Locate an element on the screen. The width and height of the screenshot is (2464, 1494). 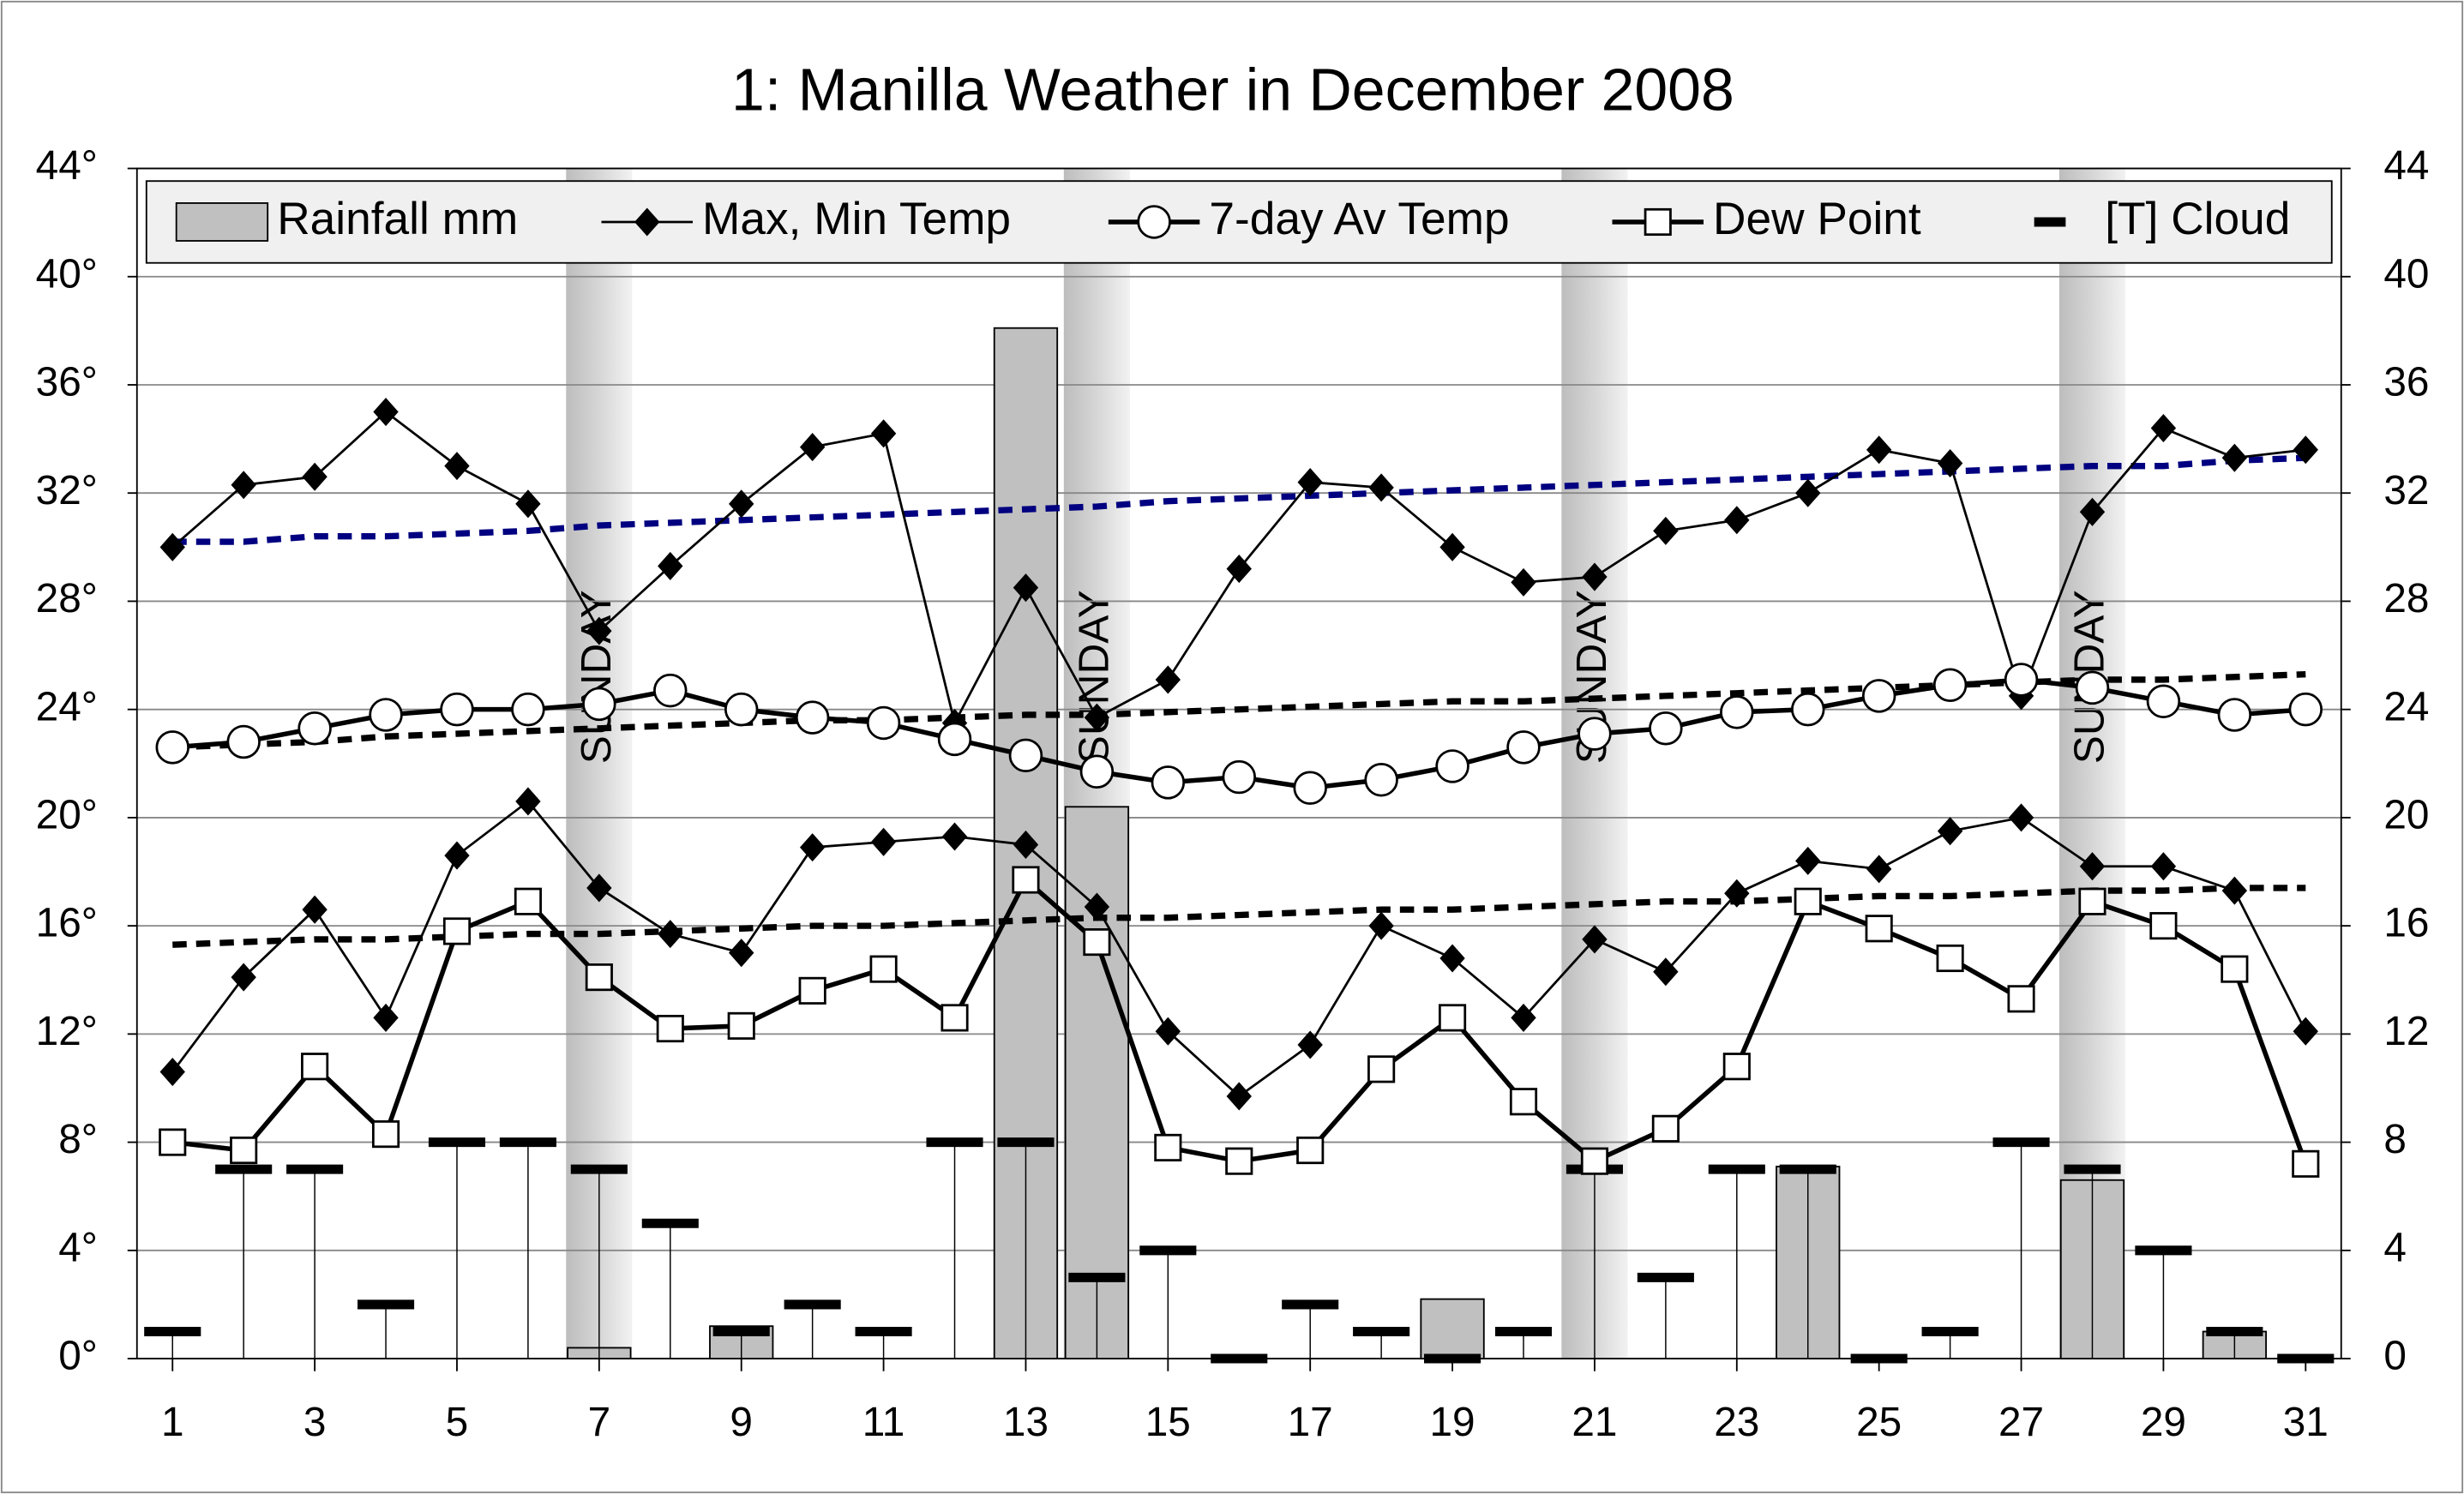
y-tick-label: 36° is located at coordinates (67, 382).